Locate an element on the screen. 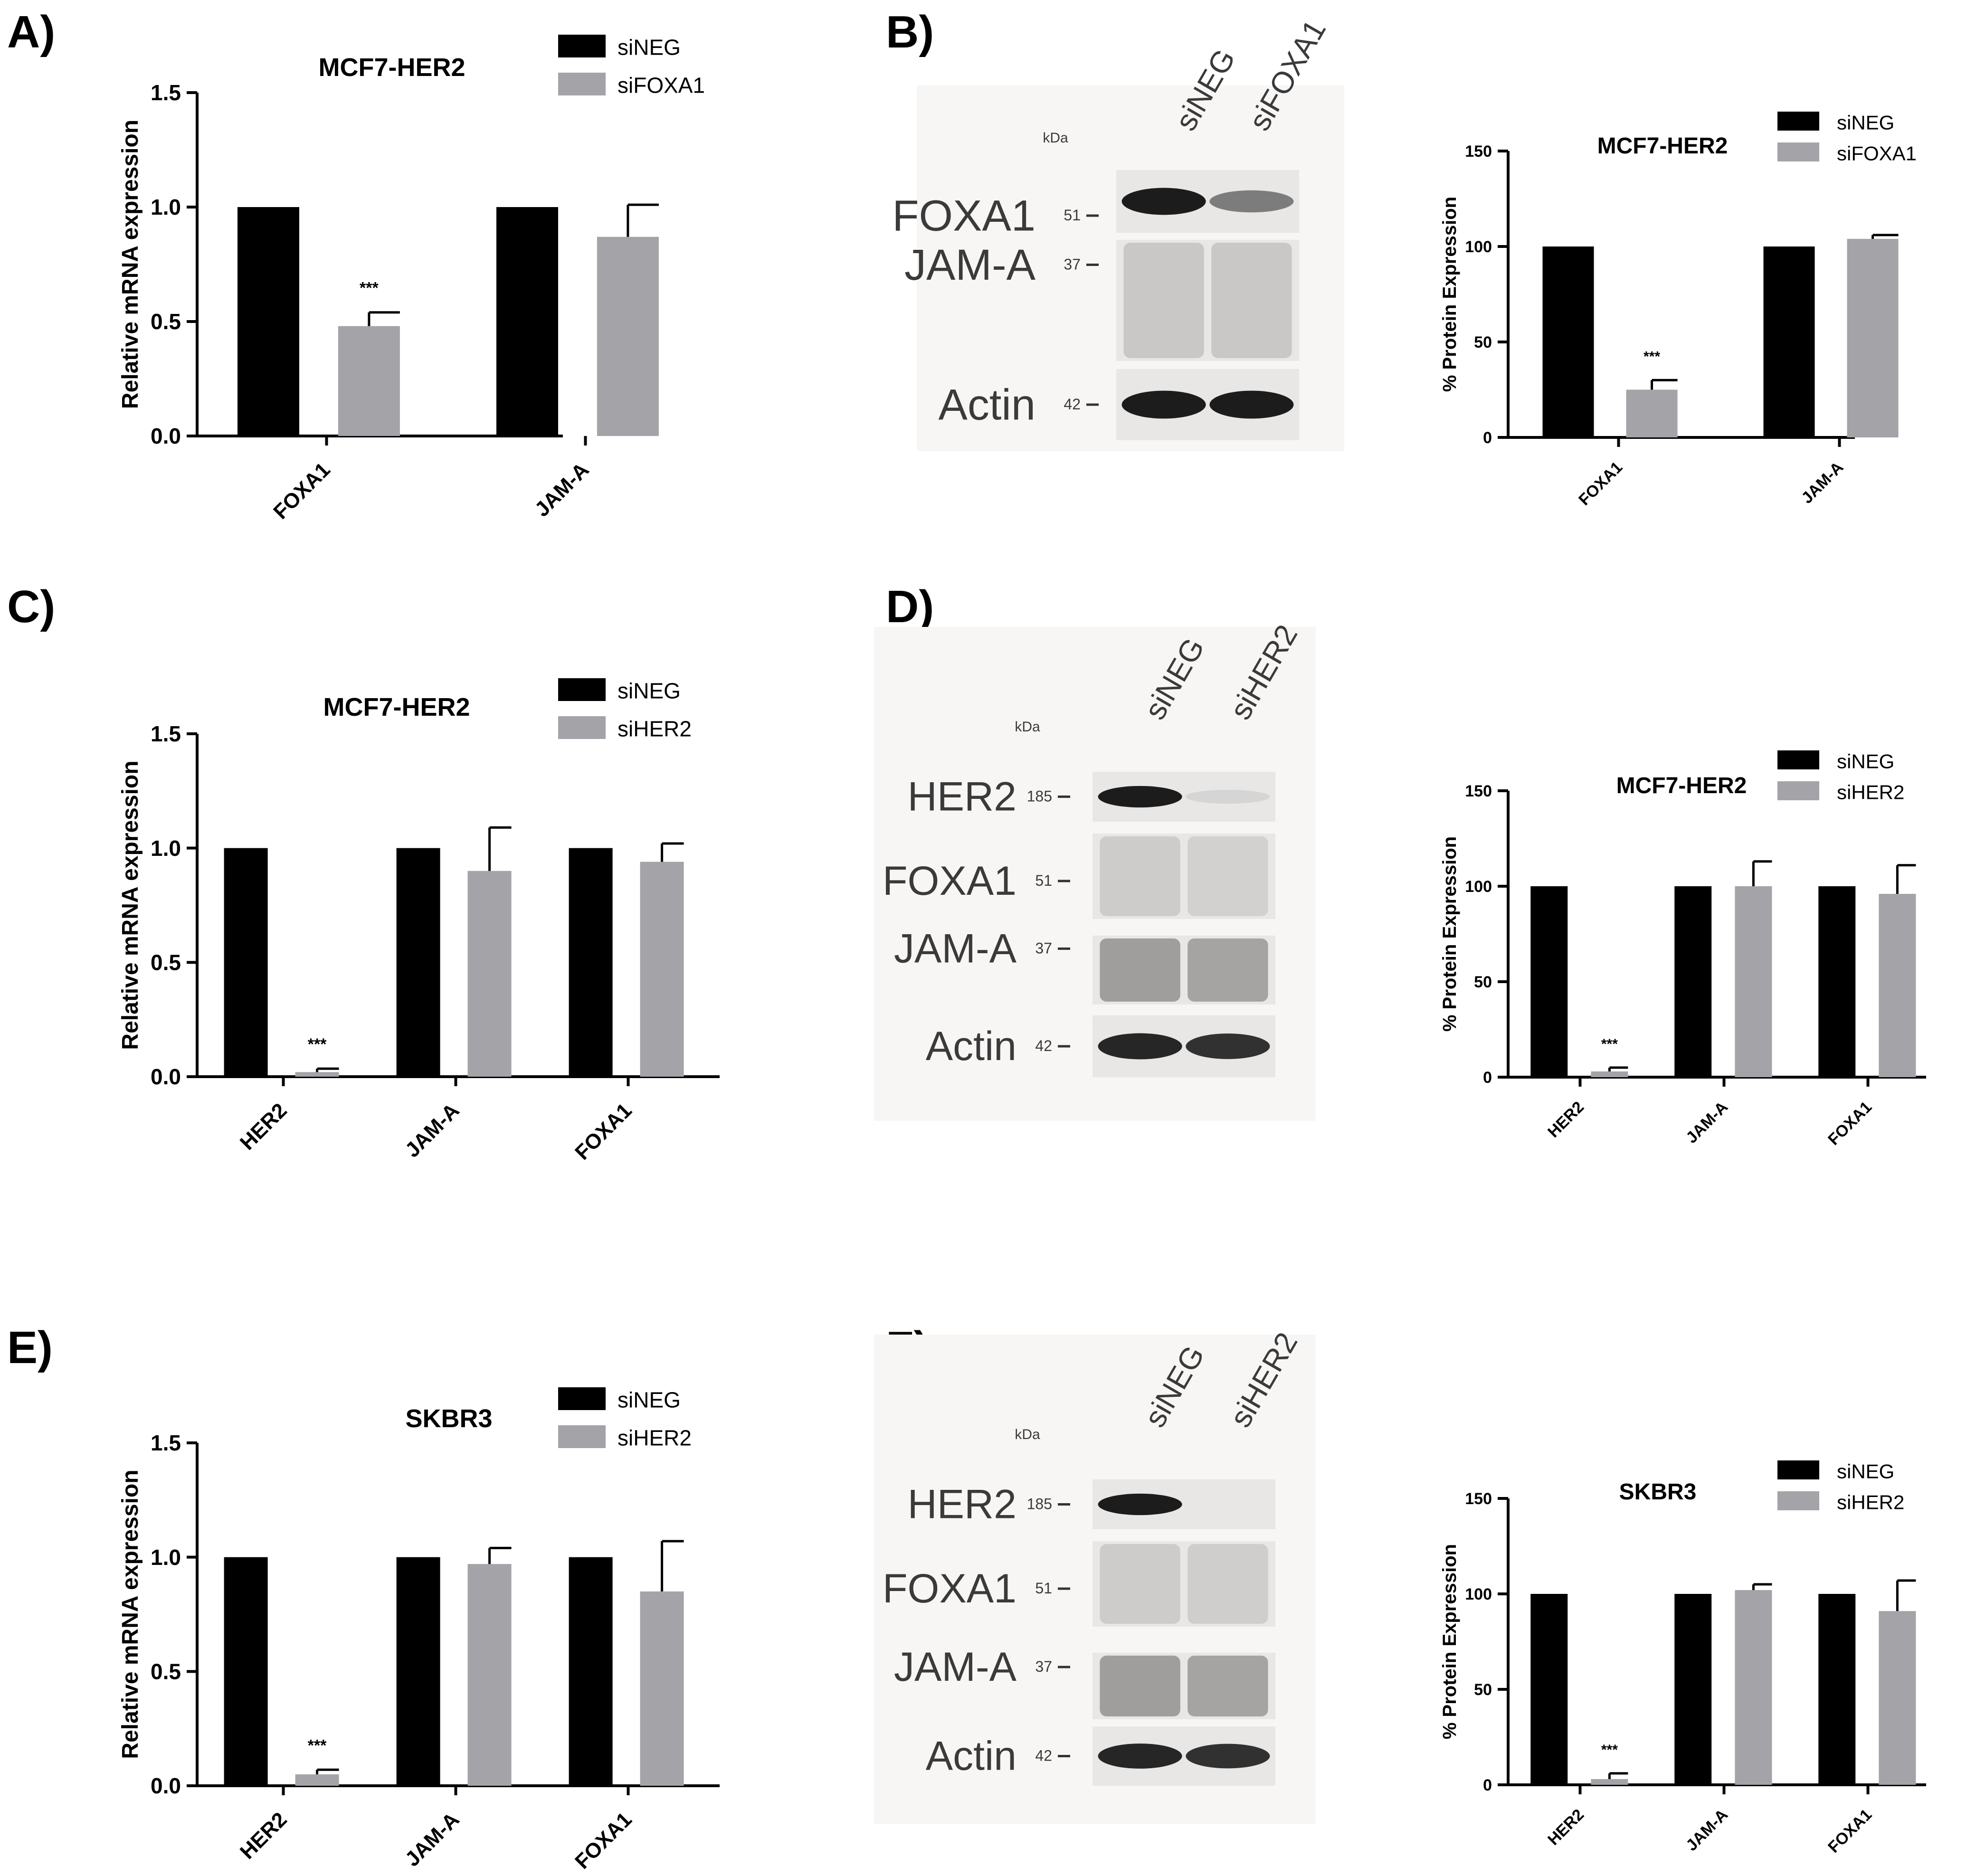 This screenshot has width=1976, height=1876. band-label: FOXA1 is located at coordinates (964, 216).